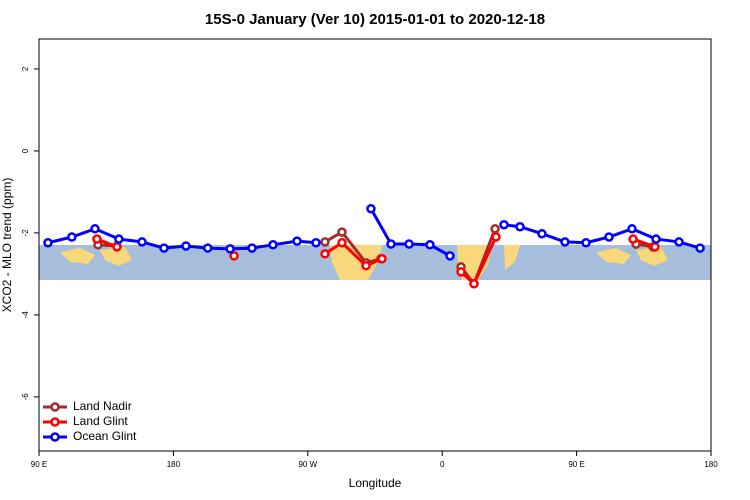 This screenshot has width=750, height=500. I want to click on legend-label: Ocean Glint, so click(105, 436).